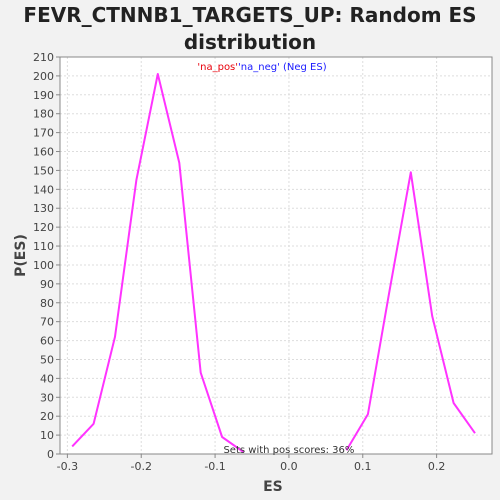 This screenshot has width=500, height=500. Describe the element at coordinates (67, 466) in the screenshot. I see `x-tick-label: -0.3` at that location.